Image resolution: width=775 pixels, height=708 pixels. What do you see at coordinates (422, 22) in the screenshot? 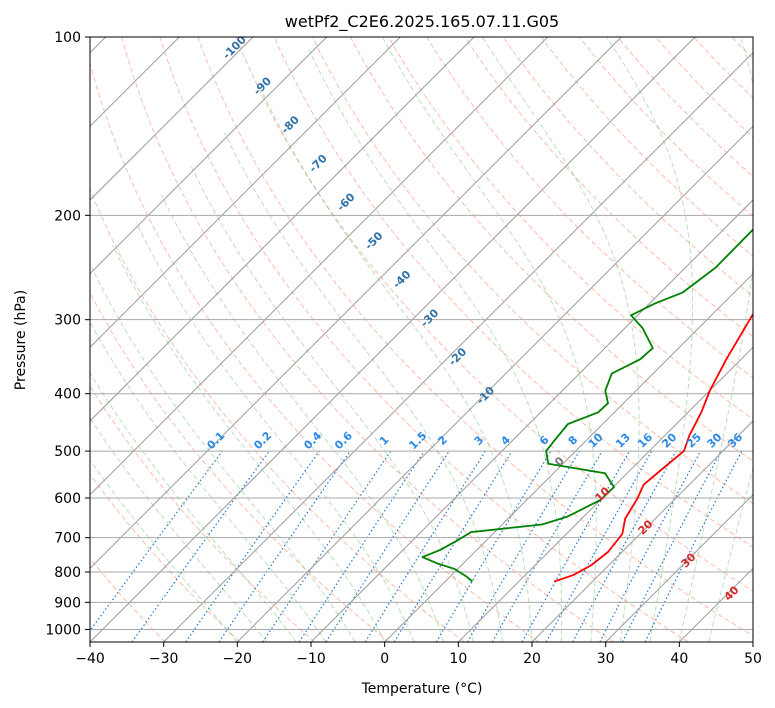
I see `chart-title: wetPf2_C2E6.2025.165.07.11.G05` at bounding box center [422, 22].